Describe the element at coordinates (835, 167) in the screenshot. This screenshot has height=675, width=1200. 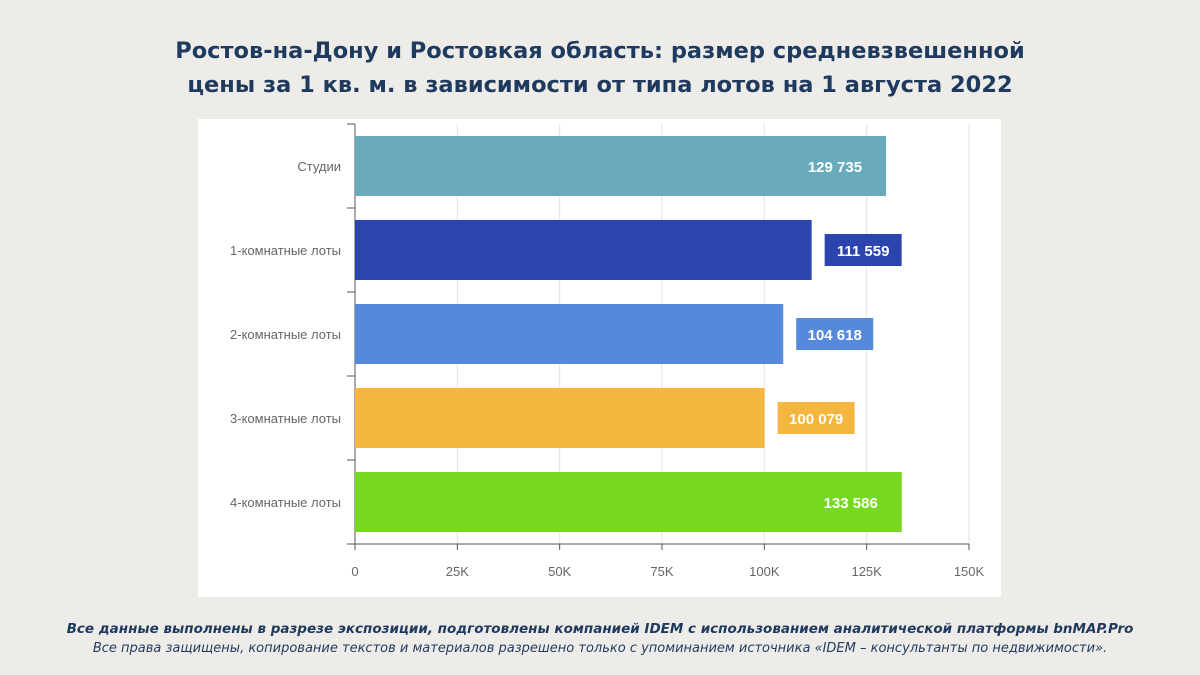
I see `data-label-1: 129 735` at that location.